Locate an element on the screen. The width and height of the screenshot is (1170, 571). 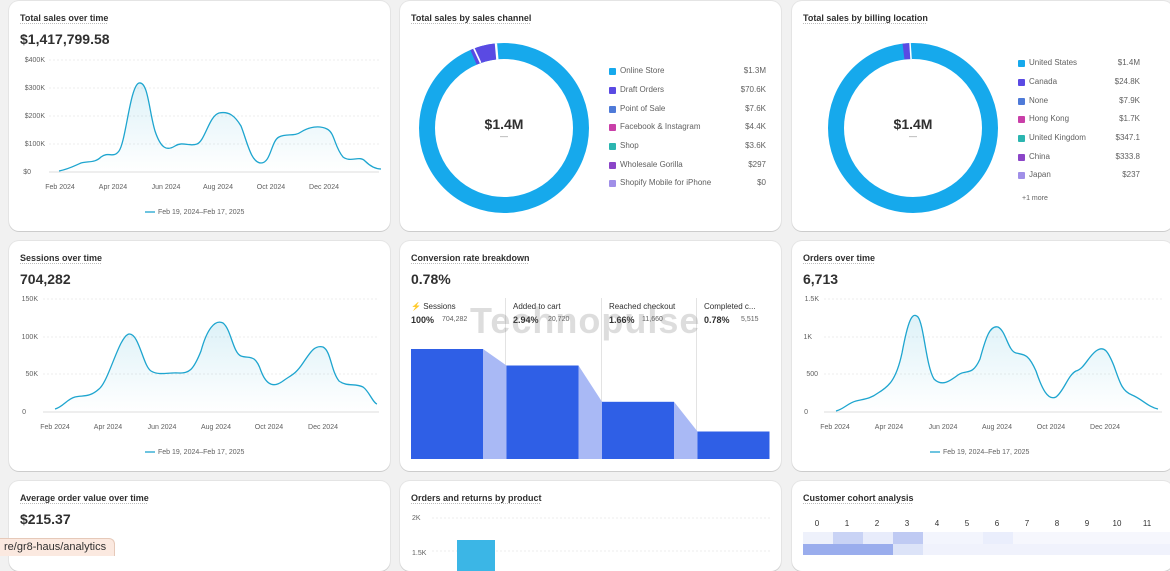
legend-item: Draft Orders $70.6K is located at coordinates (687, 92).